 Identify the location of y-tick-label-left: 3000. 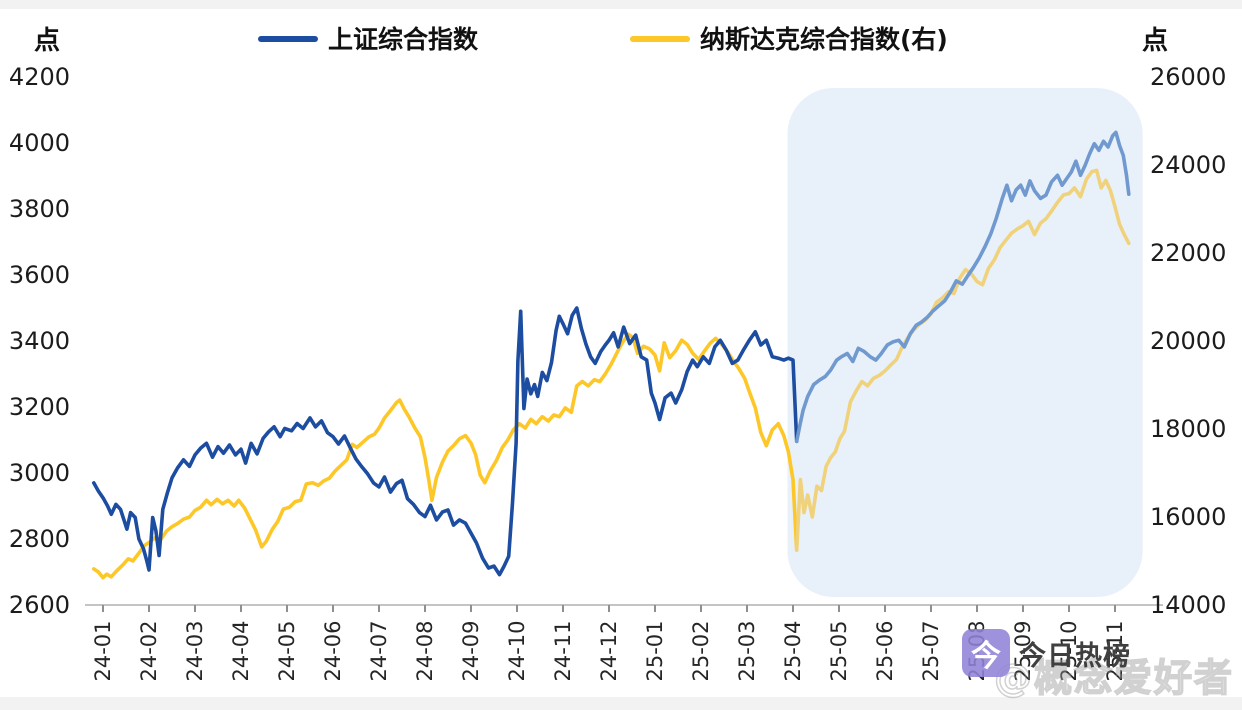
(39, 473).